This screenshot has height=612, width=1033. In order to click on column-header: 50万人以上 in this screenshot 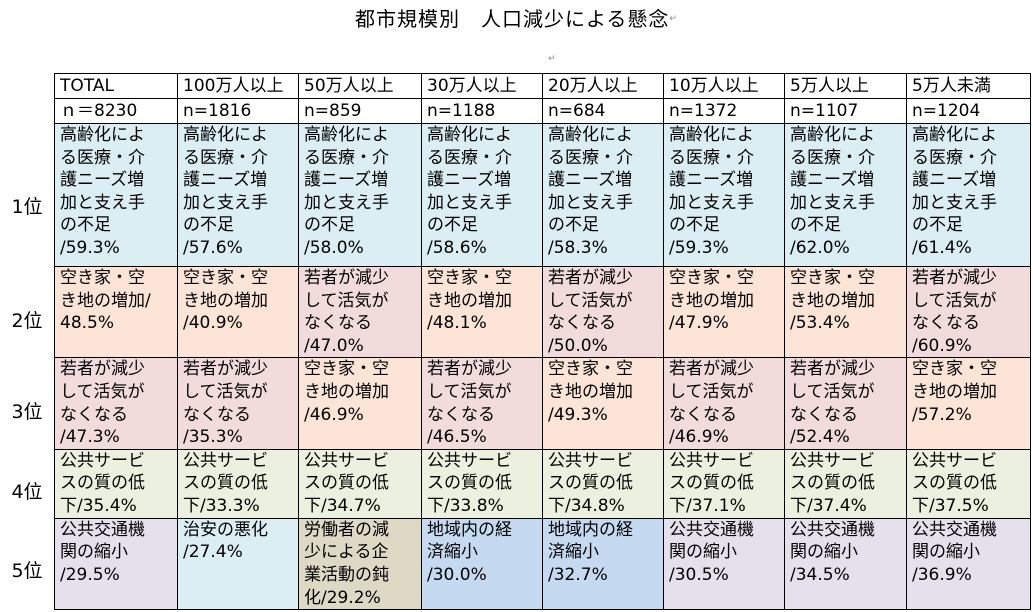, I will do `click(360, 86)`.